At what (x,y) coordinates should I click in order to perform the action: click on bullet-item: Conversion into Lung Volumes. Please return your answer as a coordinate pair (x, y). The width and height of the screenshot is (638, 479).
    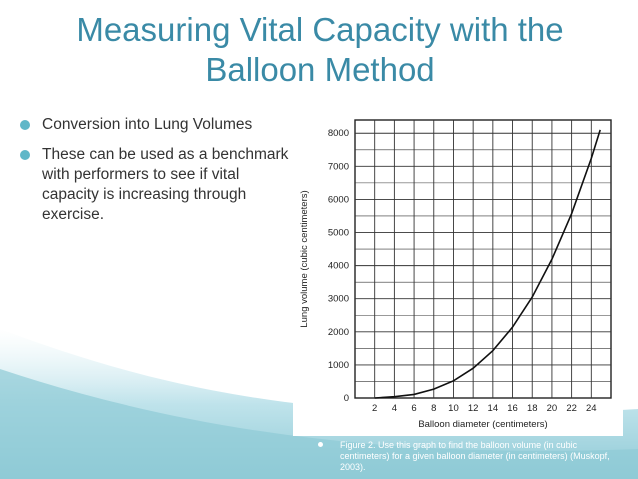
    Looking at the image, I should click on (157, 125).